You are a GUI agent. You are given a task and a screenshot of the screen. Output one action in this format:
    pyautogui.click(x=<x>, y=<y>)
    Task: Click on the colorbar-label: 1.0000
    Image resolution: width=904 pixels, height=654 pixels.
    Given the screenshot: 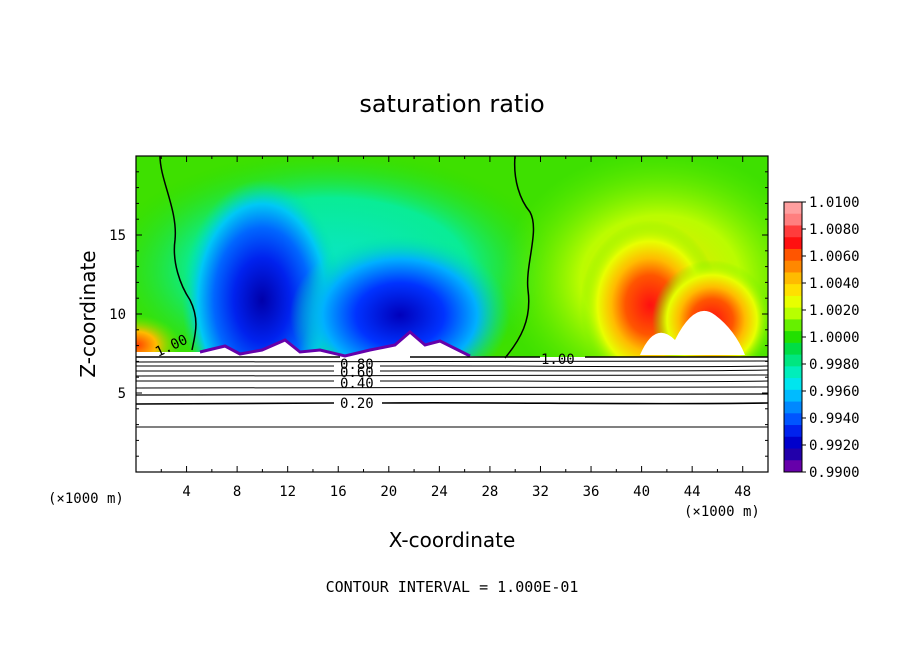 What is the action you would take?
    pyautogui.click(x=834, y=338)
    